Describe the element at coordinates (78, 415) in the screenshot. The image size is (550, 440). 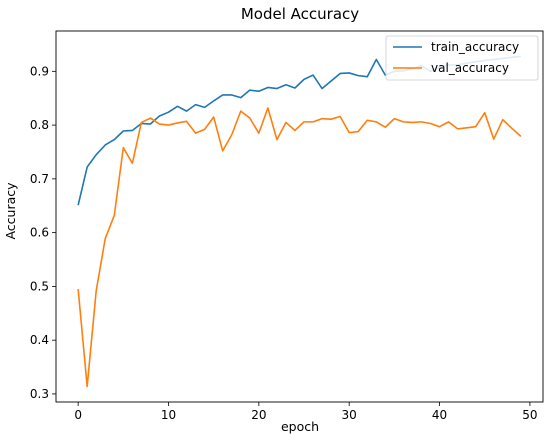
I see `x-tick-label: 0` at that location.